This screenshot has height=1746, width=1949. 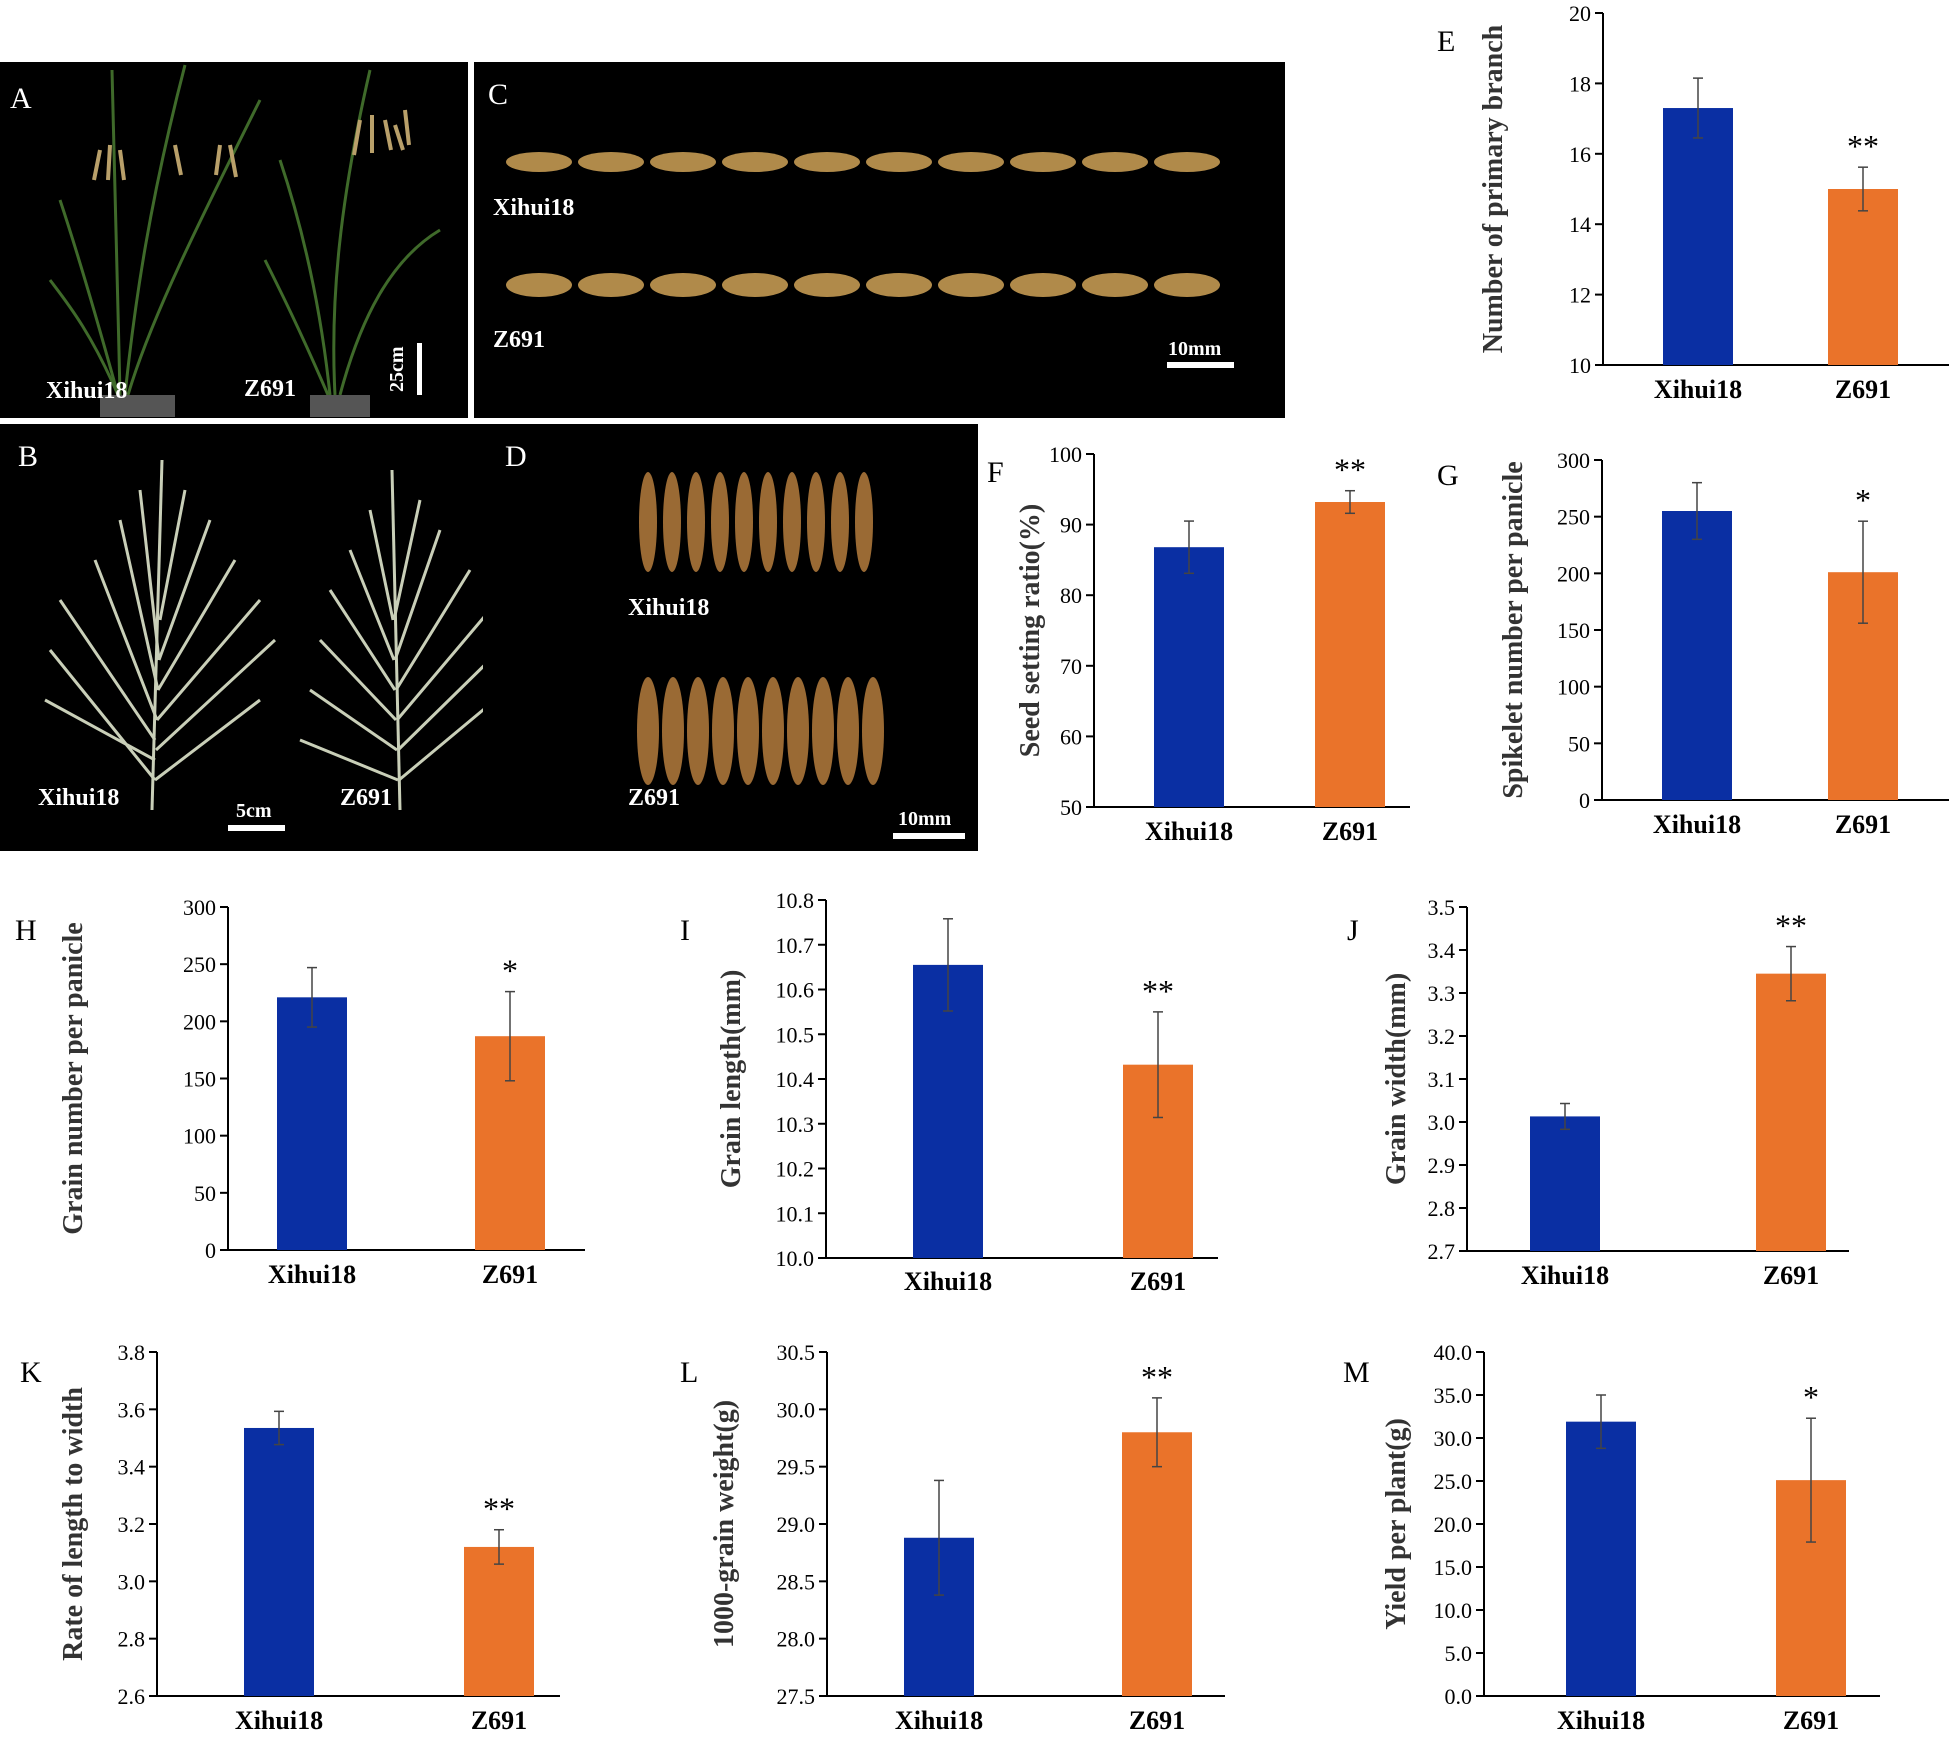 I want to click on panel-letter: H, so click(x=26, y=930).